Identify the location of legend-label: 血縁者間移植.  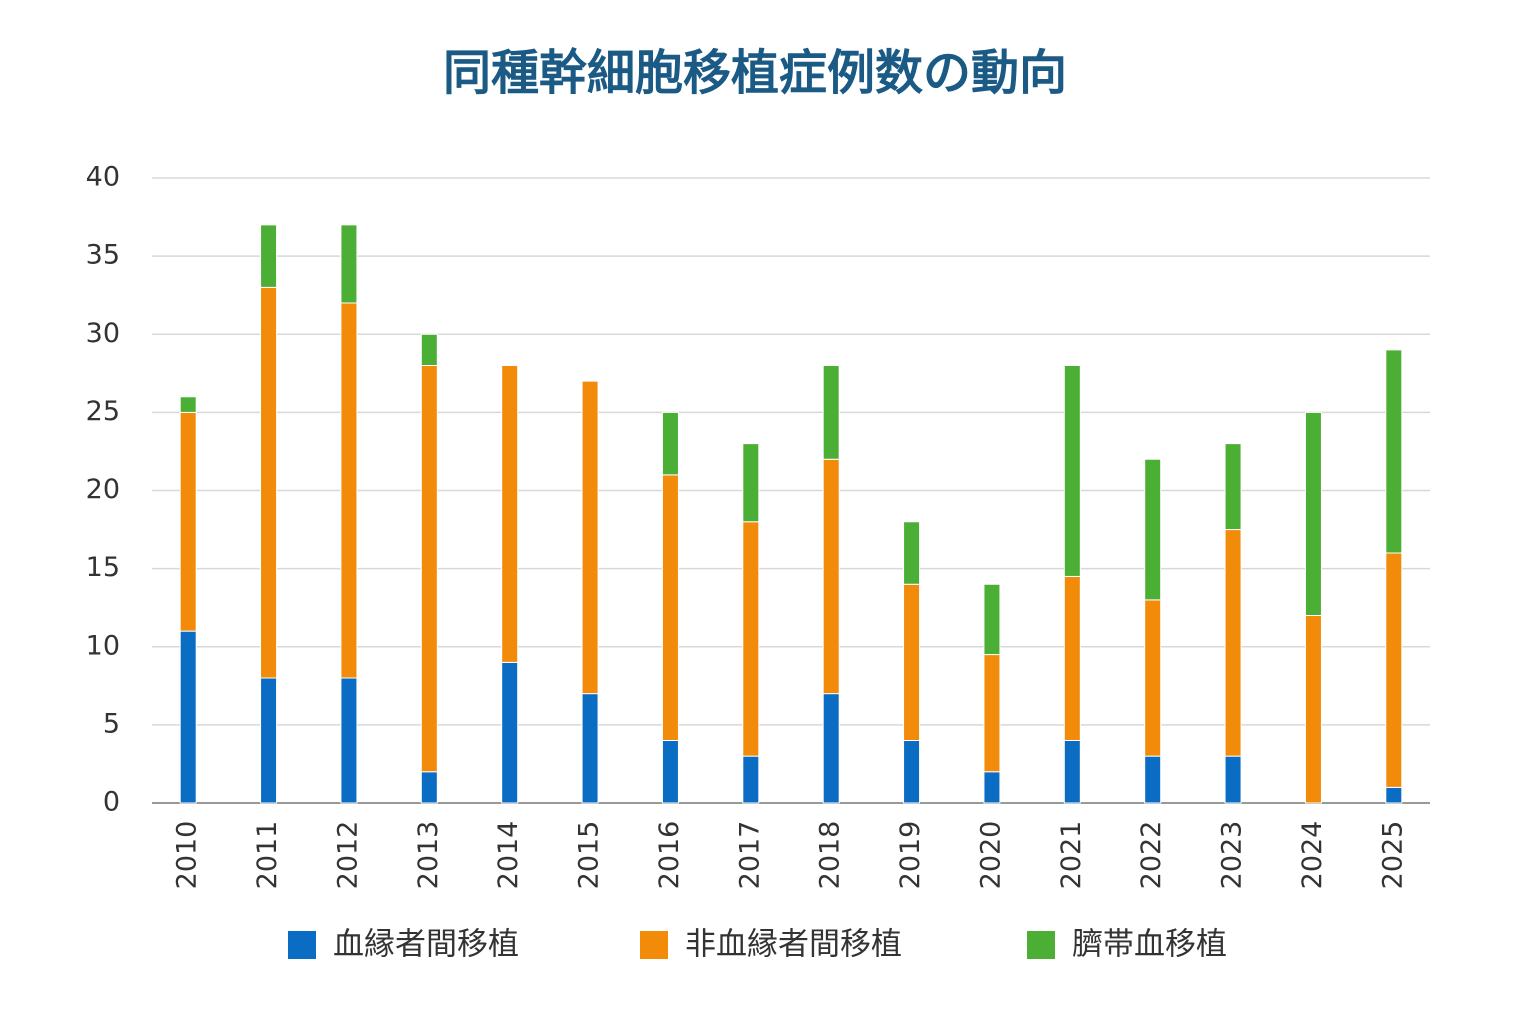
(426, 945).